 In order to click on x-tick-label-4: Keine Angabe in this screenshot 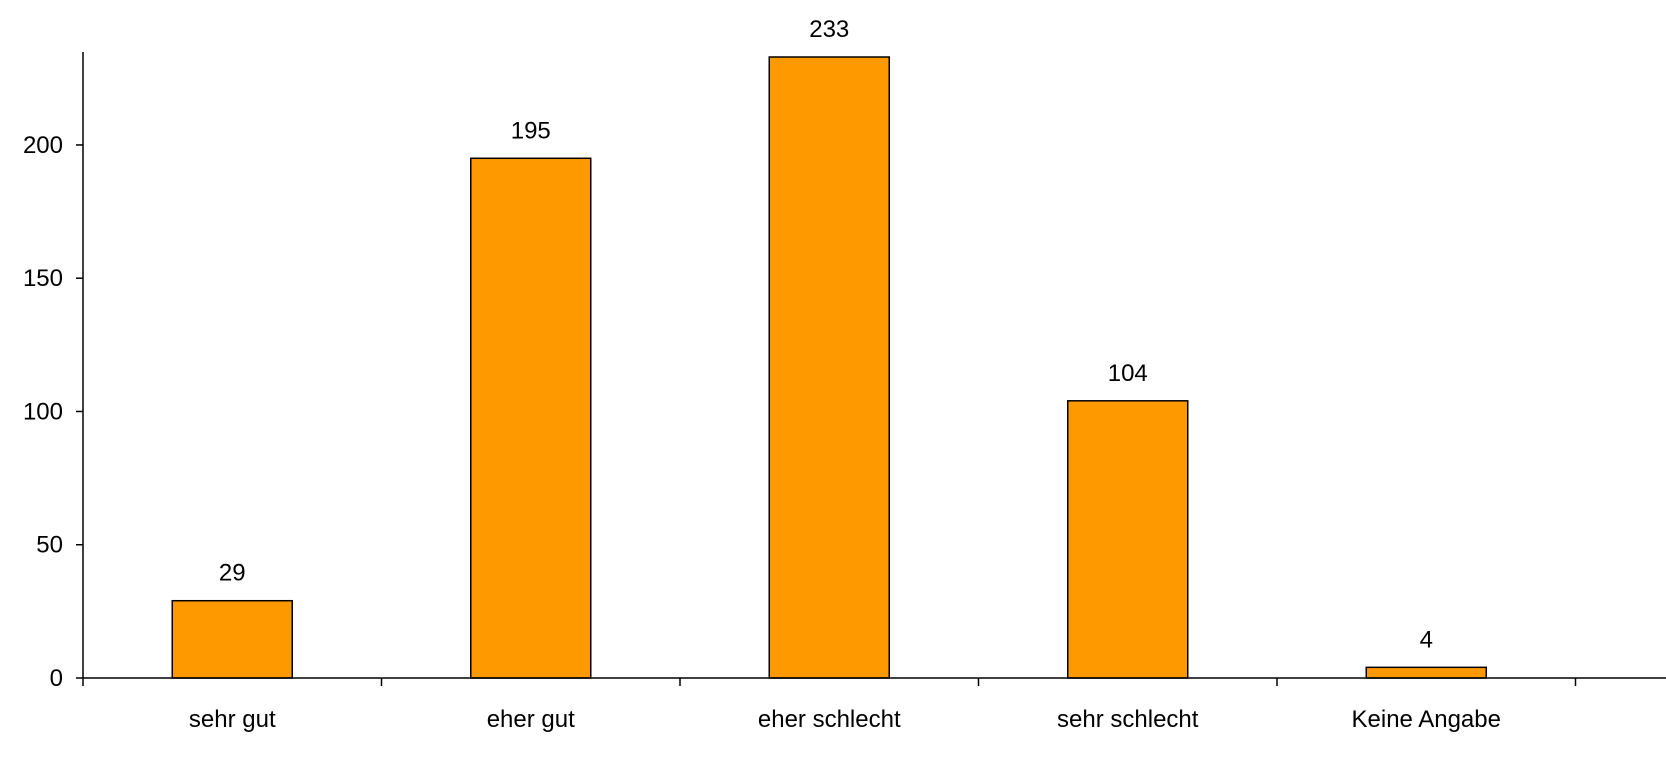, I will do `click(1426, 719)`.